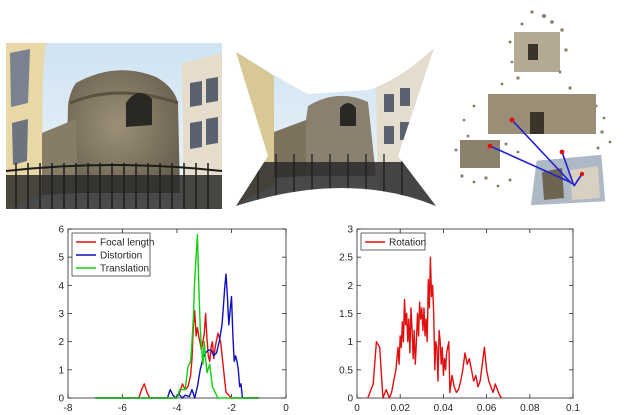 This screenshot has height=415, width=624. I want to click on undistorted-photo, so click(335, 127).